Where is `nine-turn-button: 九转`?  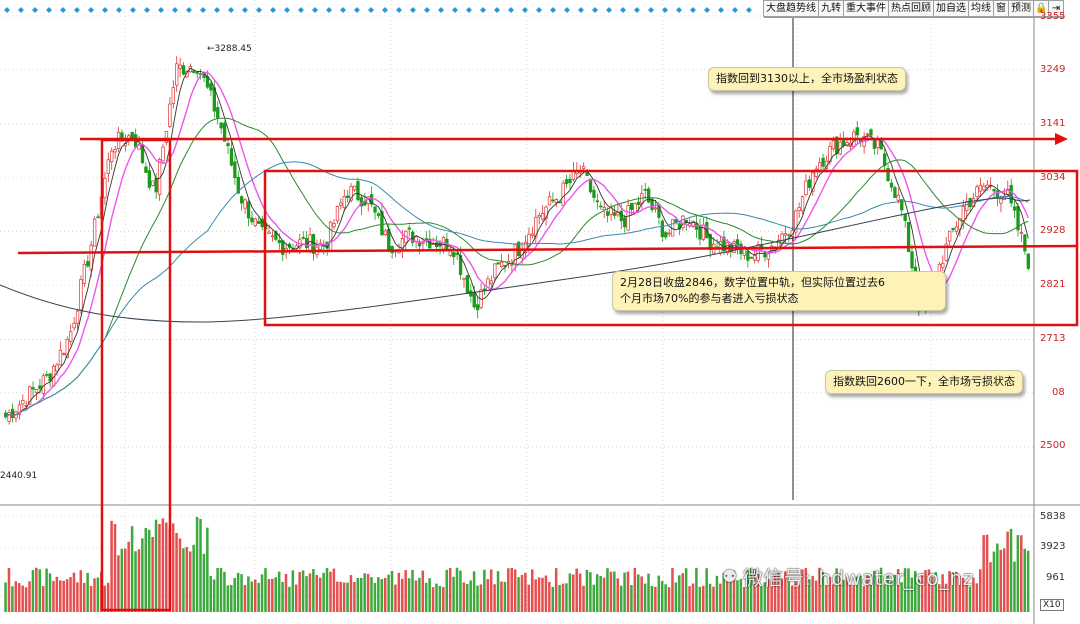
nine-turn-button: 九转 is located at coordinates (831, 8).